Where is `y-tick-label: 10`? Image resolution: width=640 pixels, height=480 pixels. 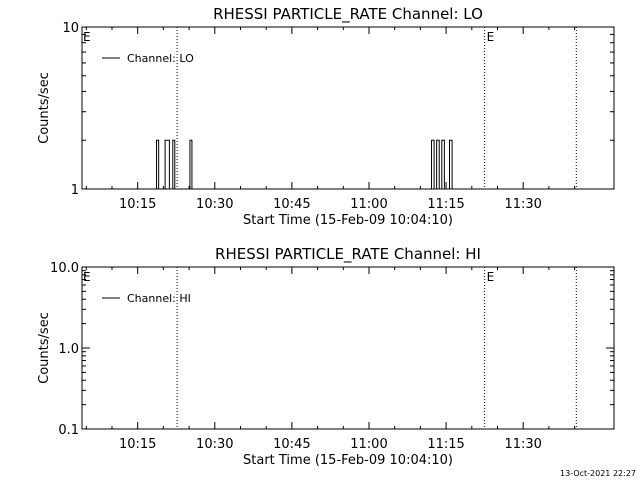 y-tick-label: 10 is located at coordinates (70, 28).